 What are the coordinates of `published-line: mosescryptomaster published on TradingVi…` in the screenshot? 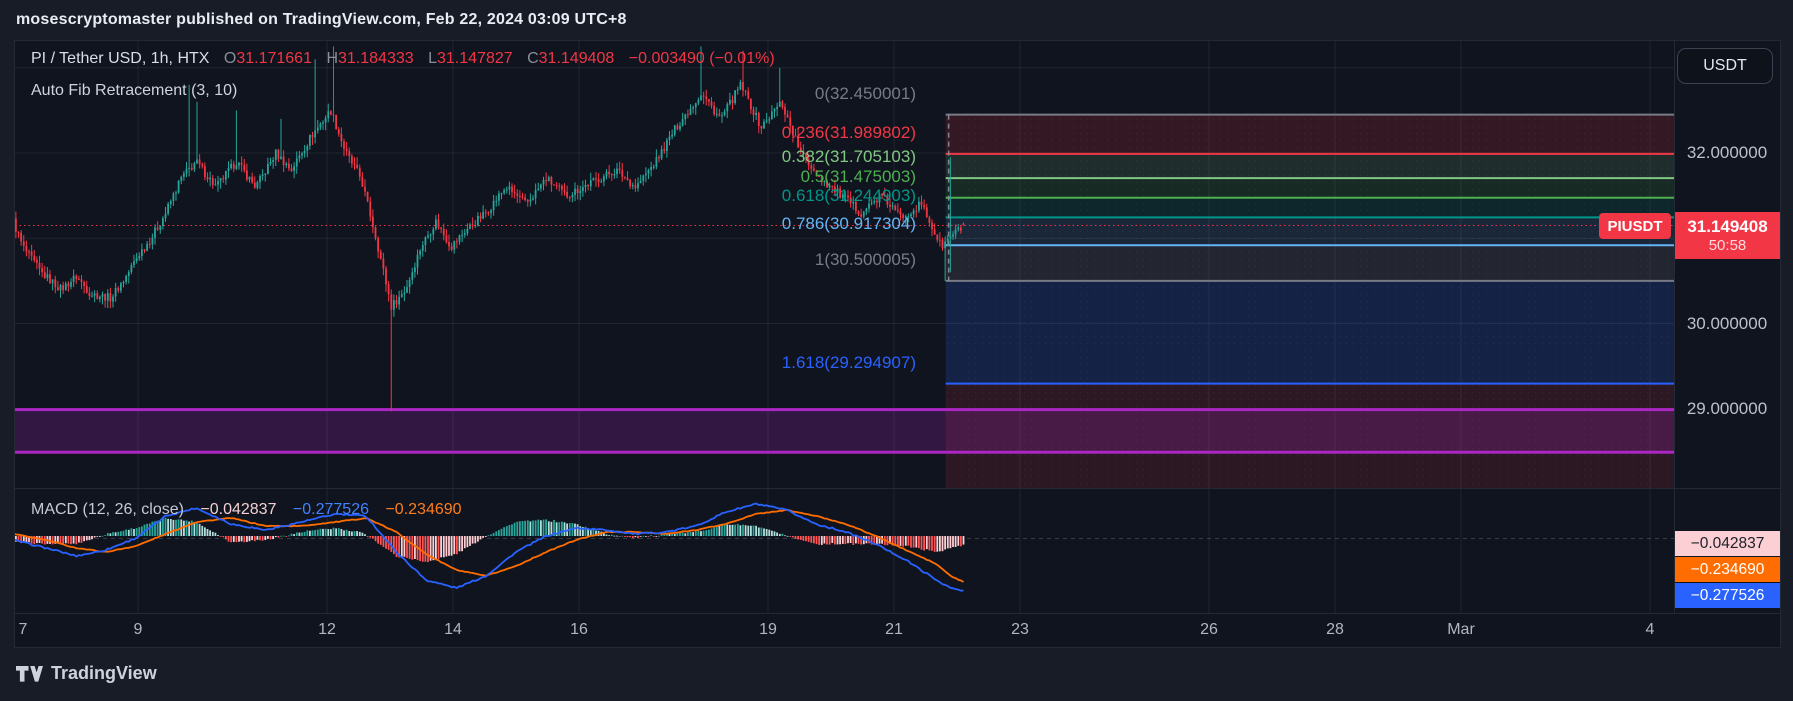 It's located at (321, 19).